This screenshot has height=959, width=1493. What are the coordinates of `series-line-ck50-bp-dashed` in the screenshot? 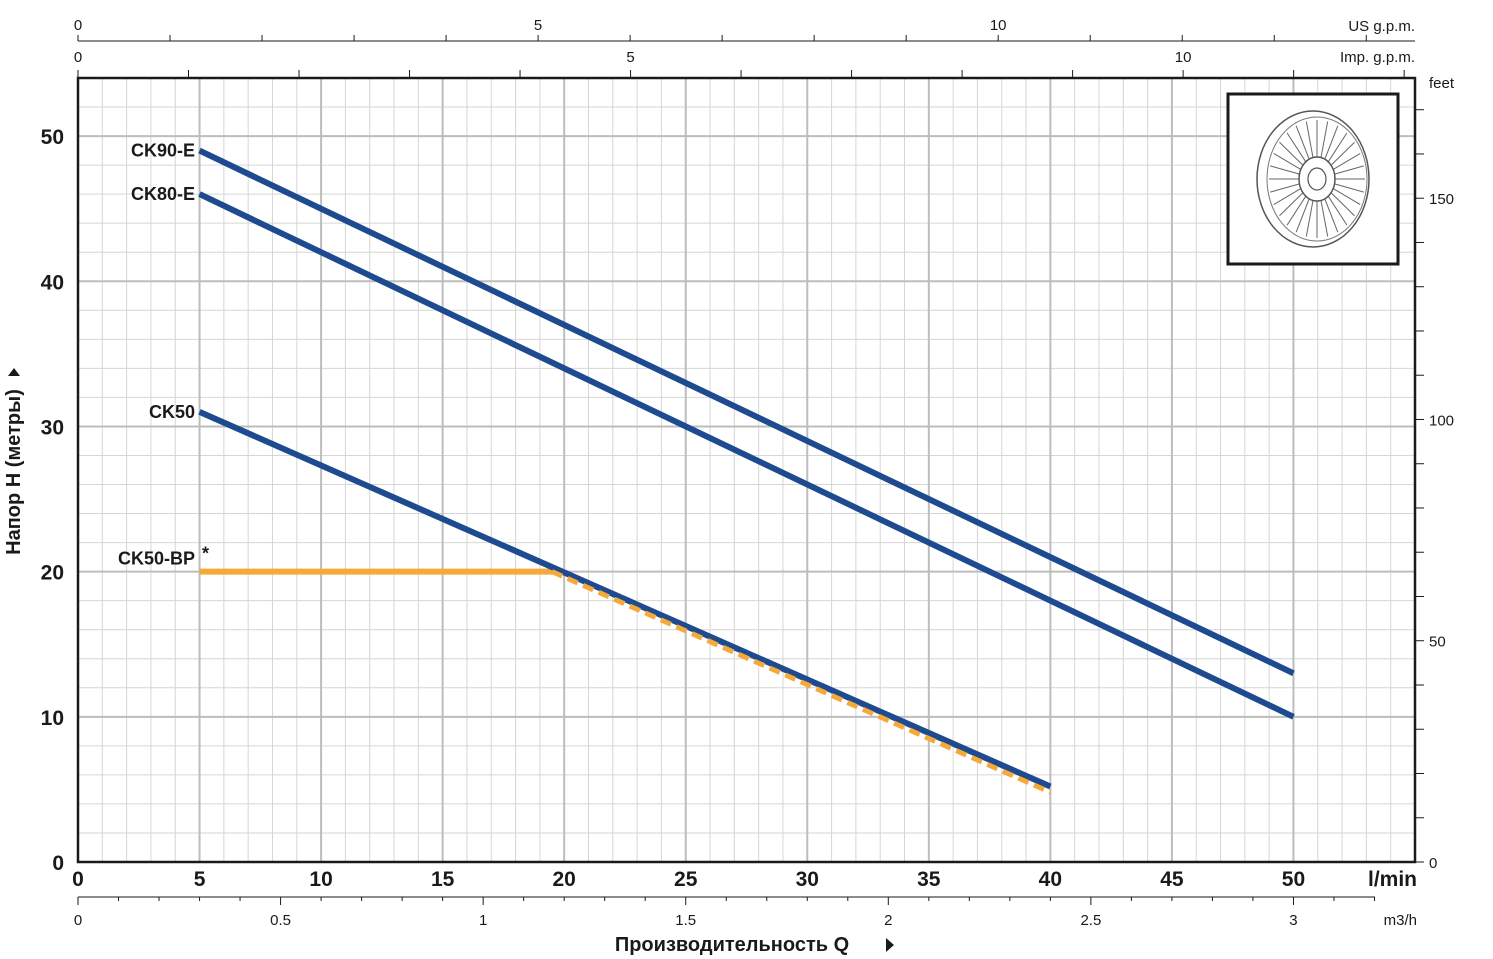 It's located at (801, 682).